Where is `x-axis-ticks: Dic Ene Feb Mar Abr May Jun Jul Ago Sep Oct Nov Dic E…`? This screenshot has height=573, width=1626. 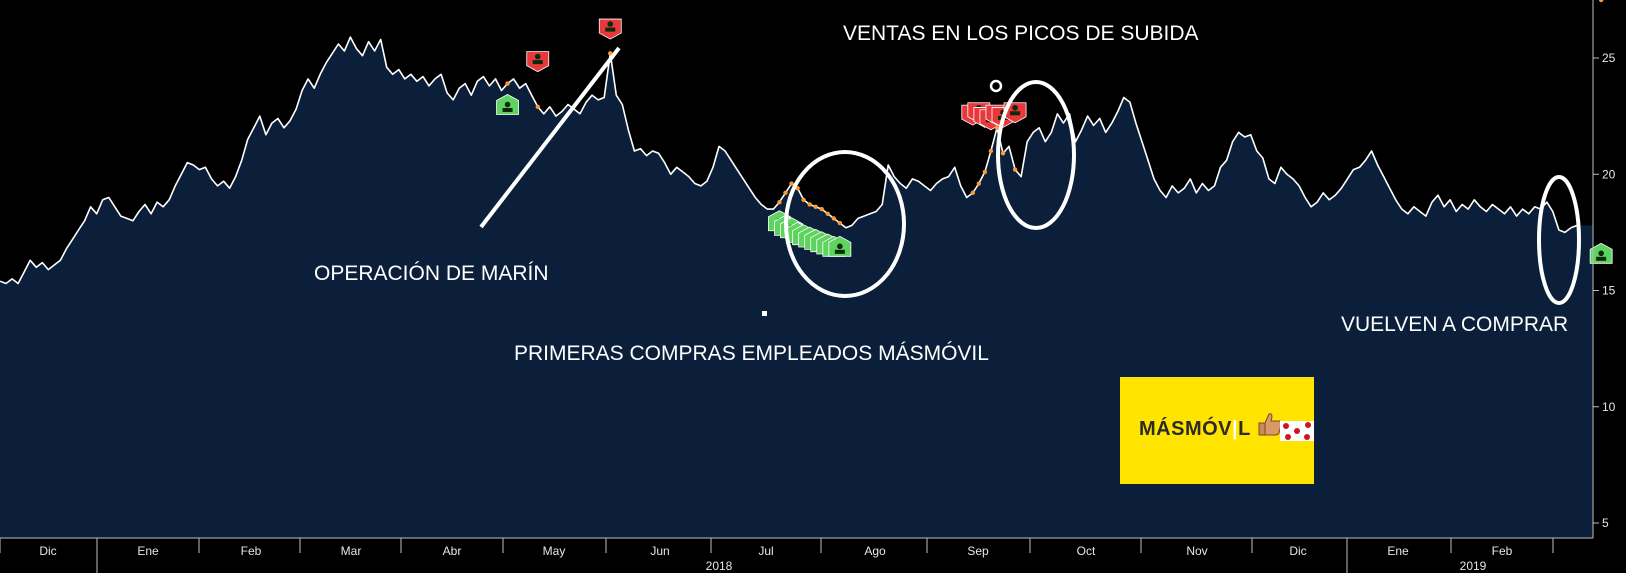
x-axis-ticks: Dic Ene Feb Mar Abr May Jun Jul Ago Sep Oct Nov Dic E… is located at coordinates (777, 555).